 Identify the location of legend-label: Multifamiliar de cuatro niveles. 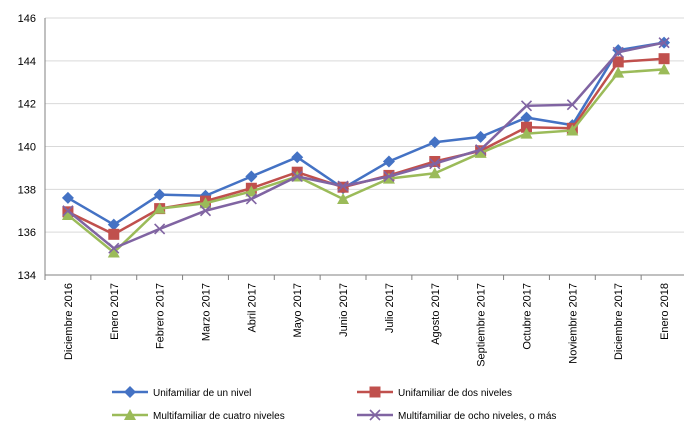
(219, 416).